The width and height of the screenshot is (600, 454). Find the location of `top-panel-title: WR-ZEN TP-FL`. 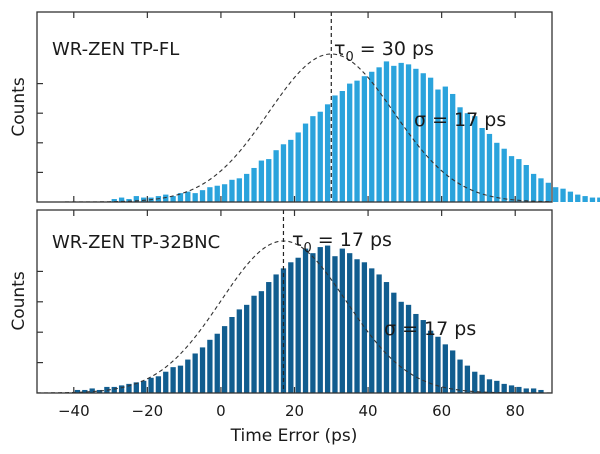

top-panel-title: WR-ZEN TP-FL is located at coordinates (115, 49).